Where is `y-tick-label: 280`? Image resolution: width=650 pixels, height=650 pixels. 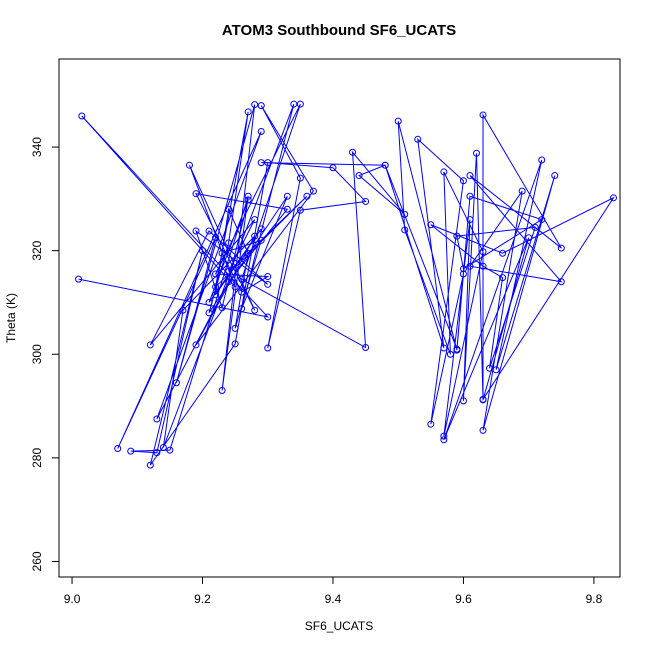 y-tick-label: 280 is located at coordinates (37, 458).